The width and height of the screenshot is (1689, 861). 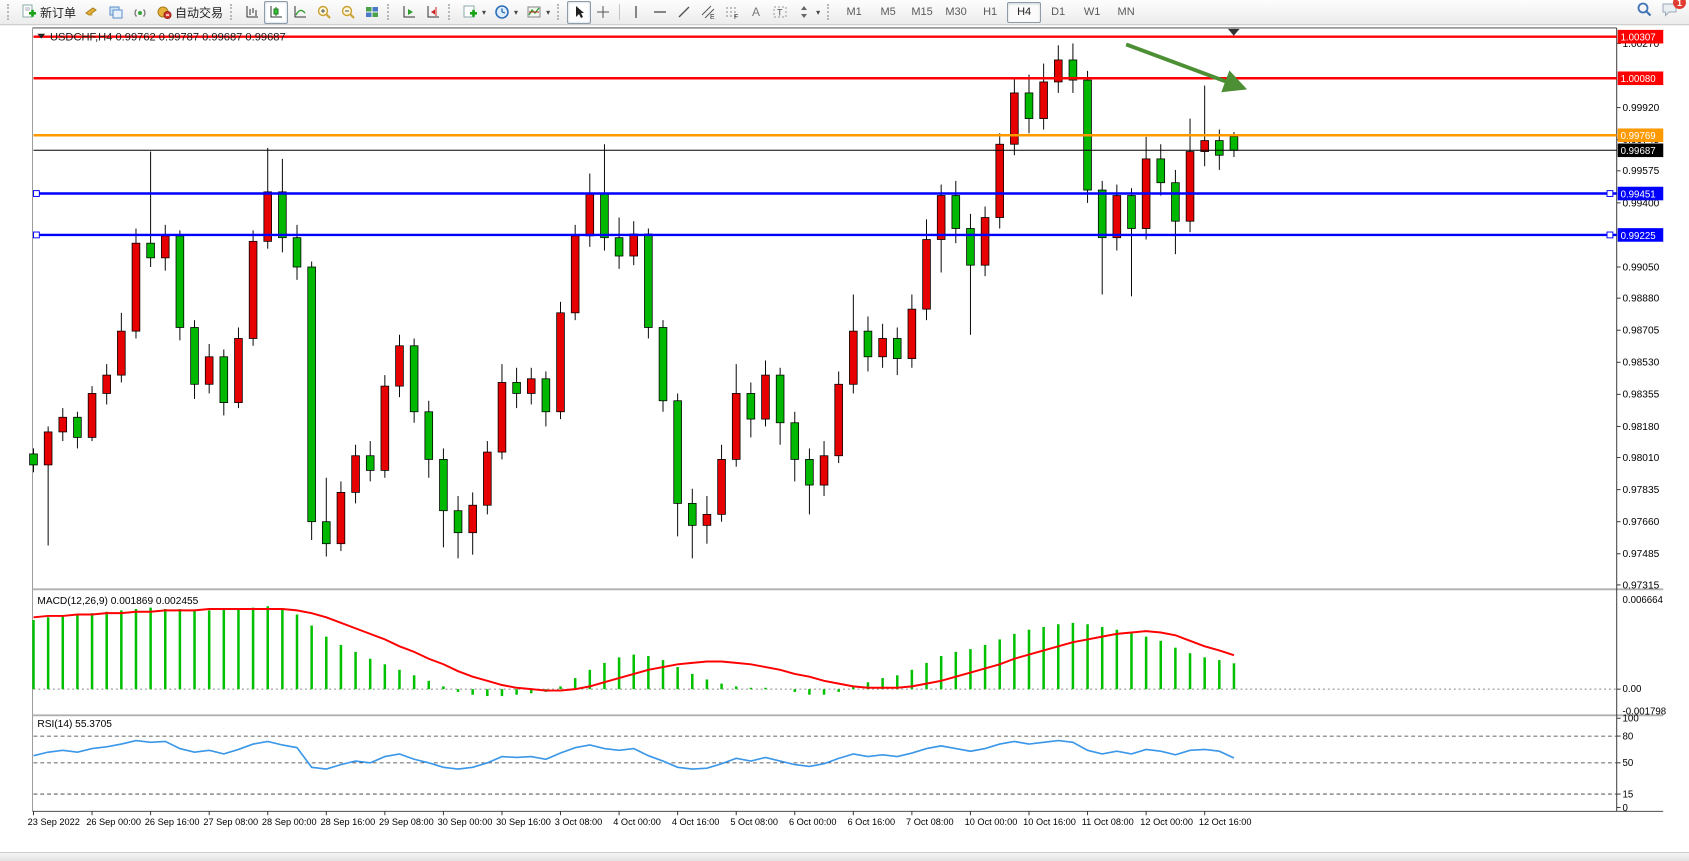 I want to click on timeframe-button-m15: M15, so click(x=922, y=12).